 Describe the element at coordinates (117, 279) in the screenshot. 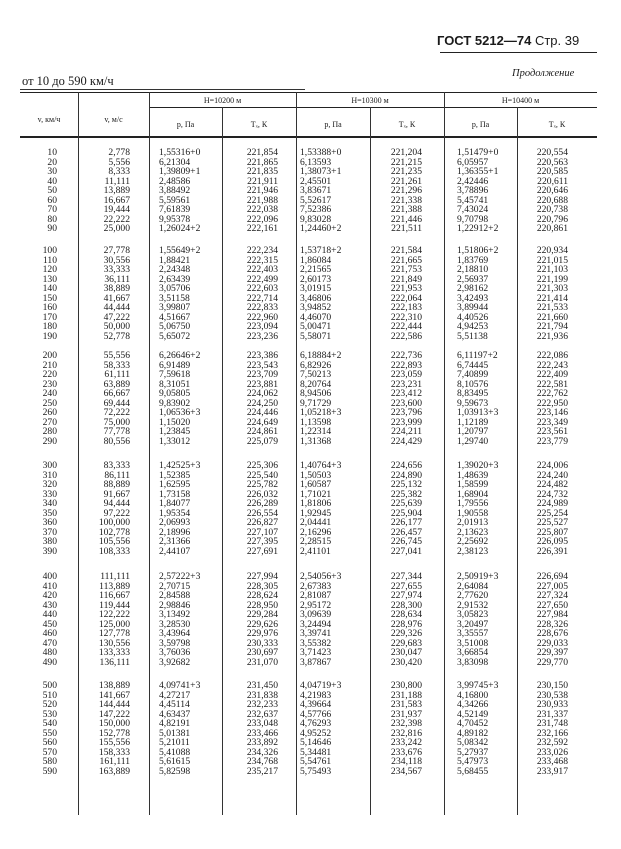

I see `cell-v-ms: 36,111` at that location.